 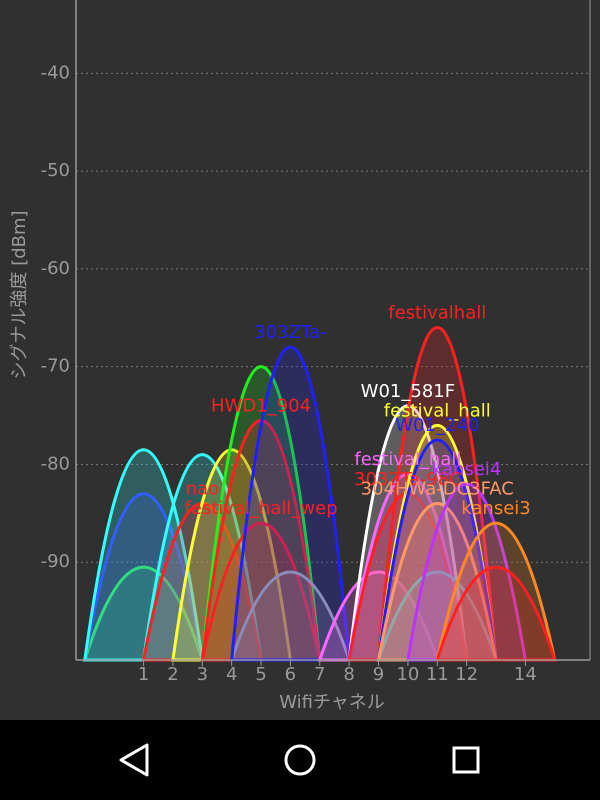 What do you see at coordinates (231, 674) in the screenshot?
I see `x-tick-label: 4` at bounding box center [231, 674].